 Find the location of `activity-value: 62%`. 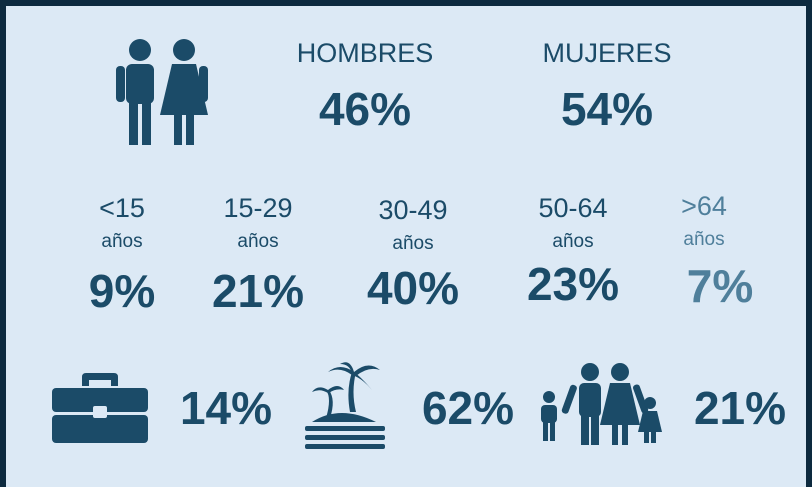

activity-value: 62% is located at coordinates (468, 408).